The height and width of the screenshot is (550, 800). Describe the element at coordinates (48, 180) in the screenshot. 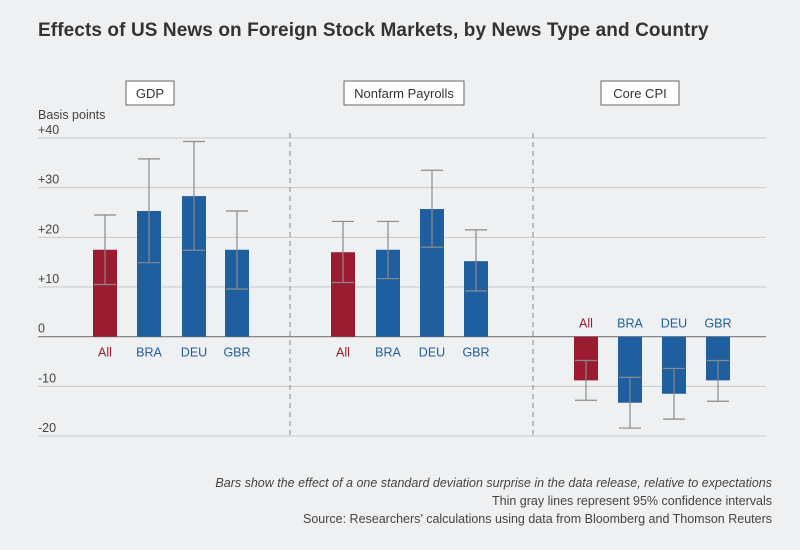

I see `y-tick-label: +30` at that location.